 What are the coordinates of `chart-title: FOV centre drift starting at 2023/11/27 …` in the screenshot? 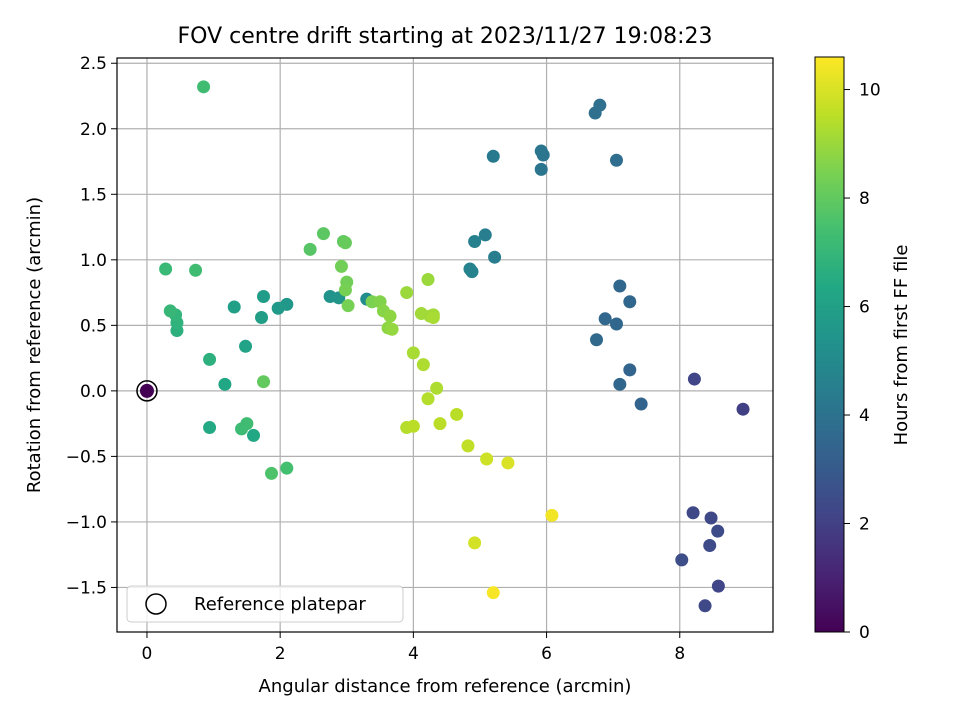 It's located at (445, 36).